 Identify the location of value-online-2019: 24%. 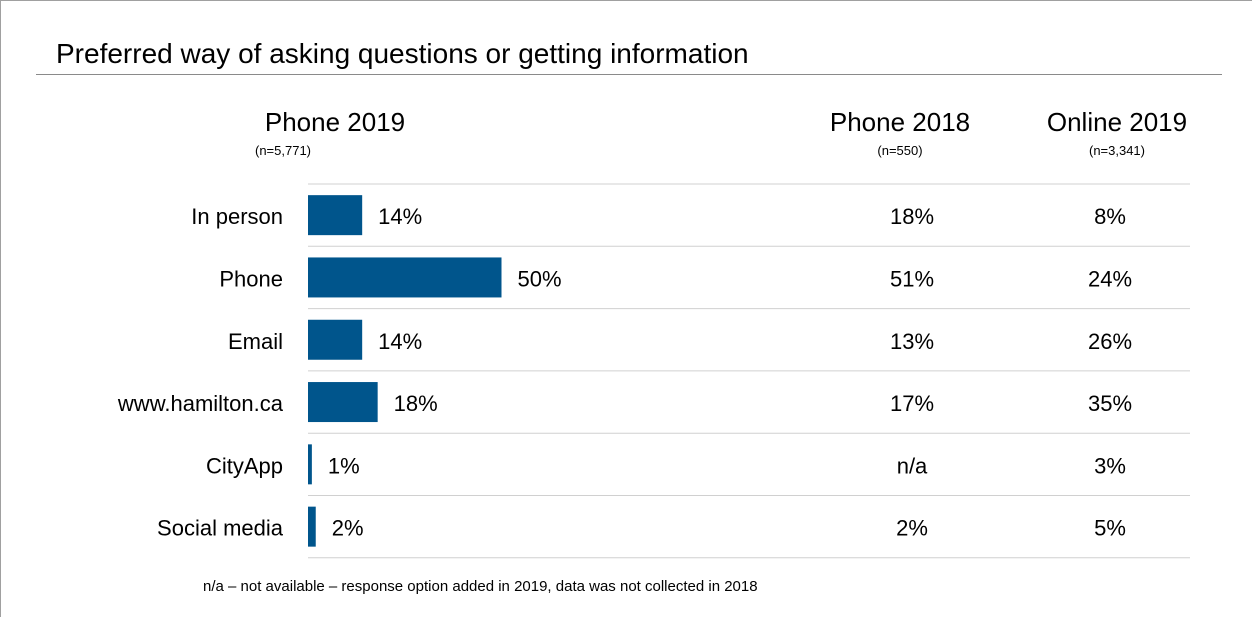
(1110, 278).